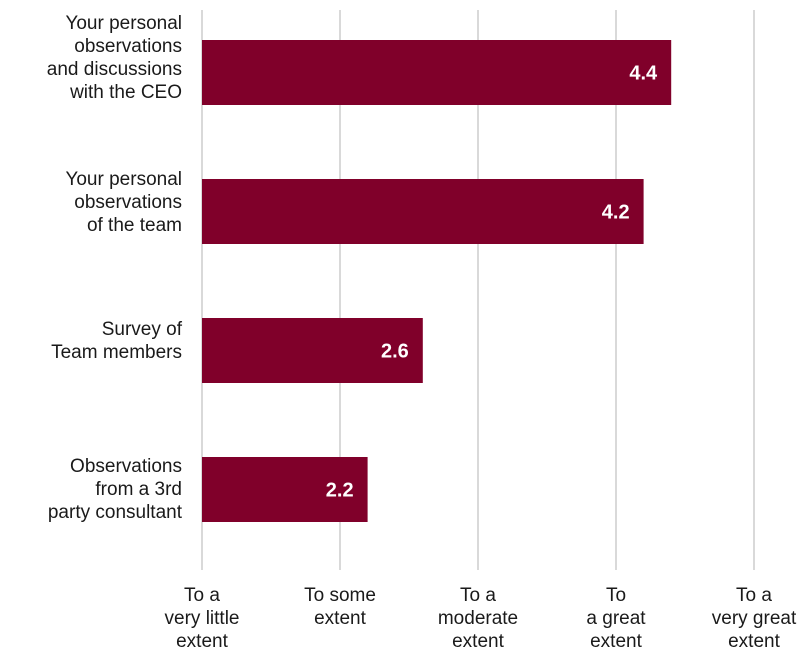 The width and height of the screenshot is (804, 662). I want to click on x-tick-label: To a very great extent, so click(754, 618).